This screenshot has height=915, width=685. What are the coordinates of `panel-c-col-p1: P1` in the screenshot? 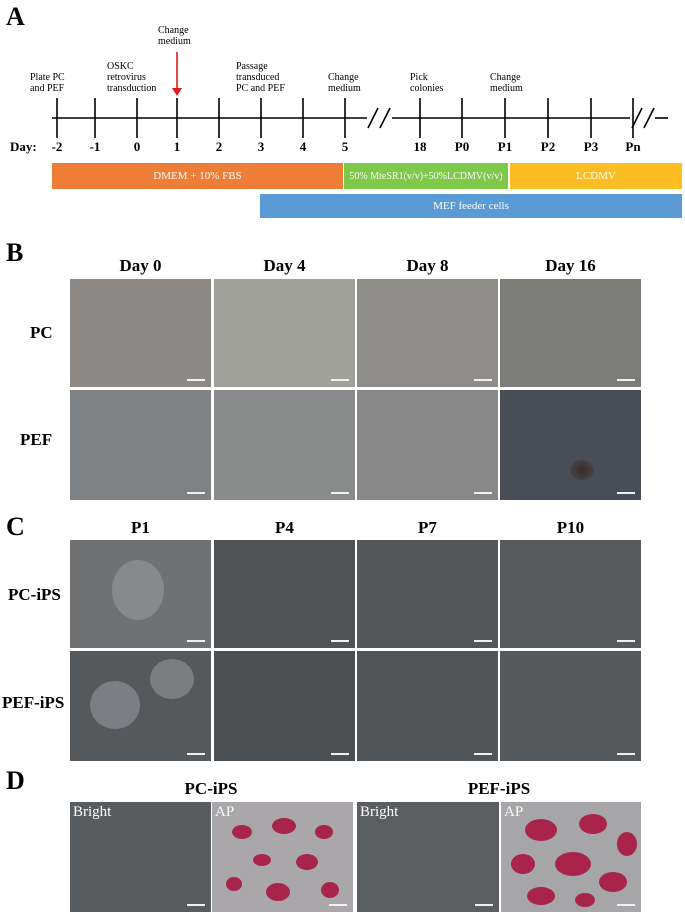 It's located at (140, 527).